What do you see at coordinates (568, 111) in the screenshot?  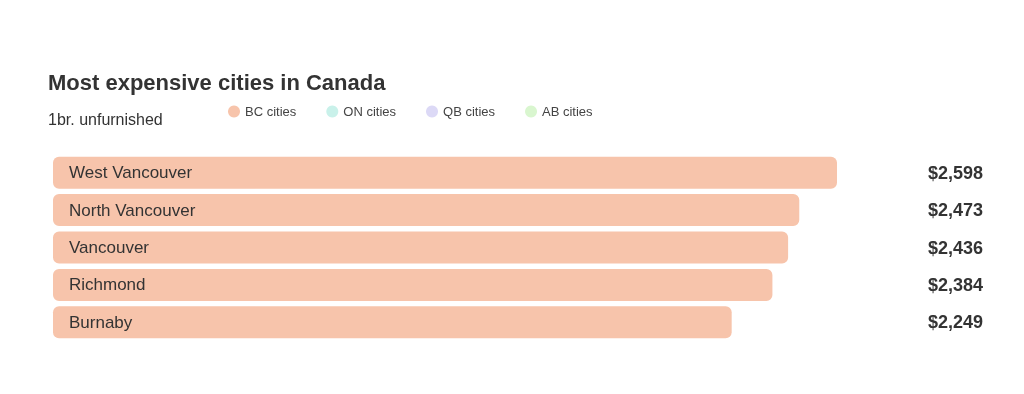 I see `legend-label: AB cities` at bounding box center [568, 111].